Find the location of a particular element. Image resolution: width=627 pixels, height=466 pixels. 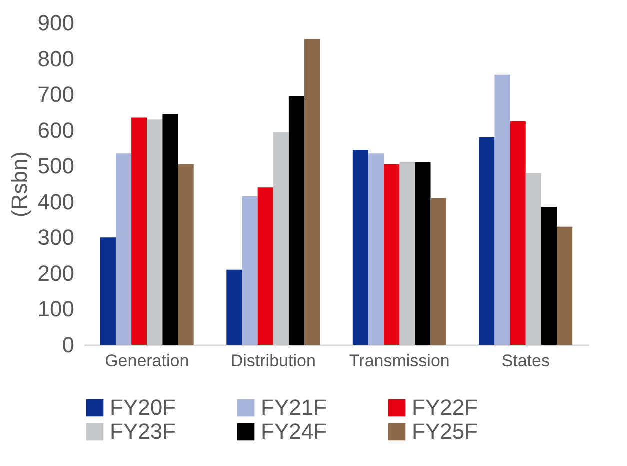

y-tick-label: 200 is located at coordinates (56, 273).